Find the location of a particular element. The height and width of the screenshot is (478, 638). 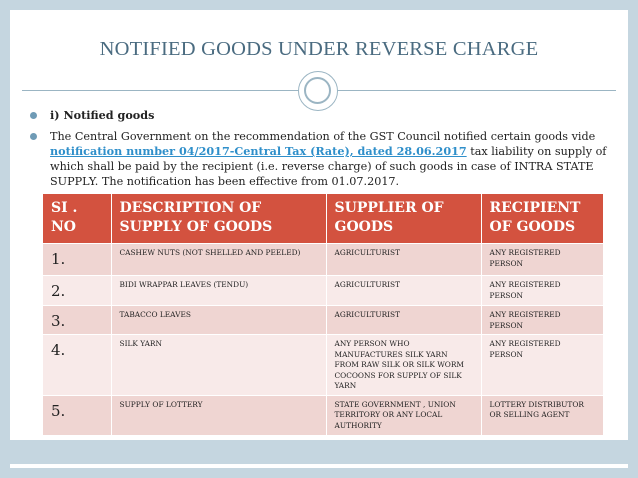

row-number: 3. is located at coordinates (77, 320).